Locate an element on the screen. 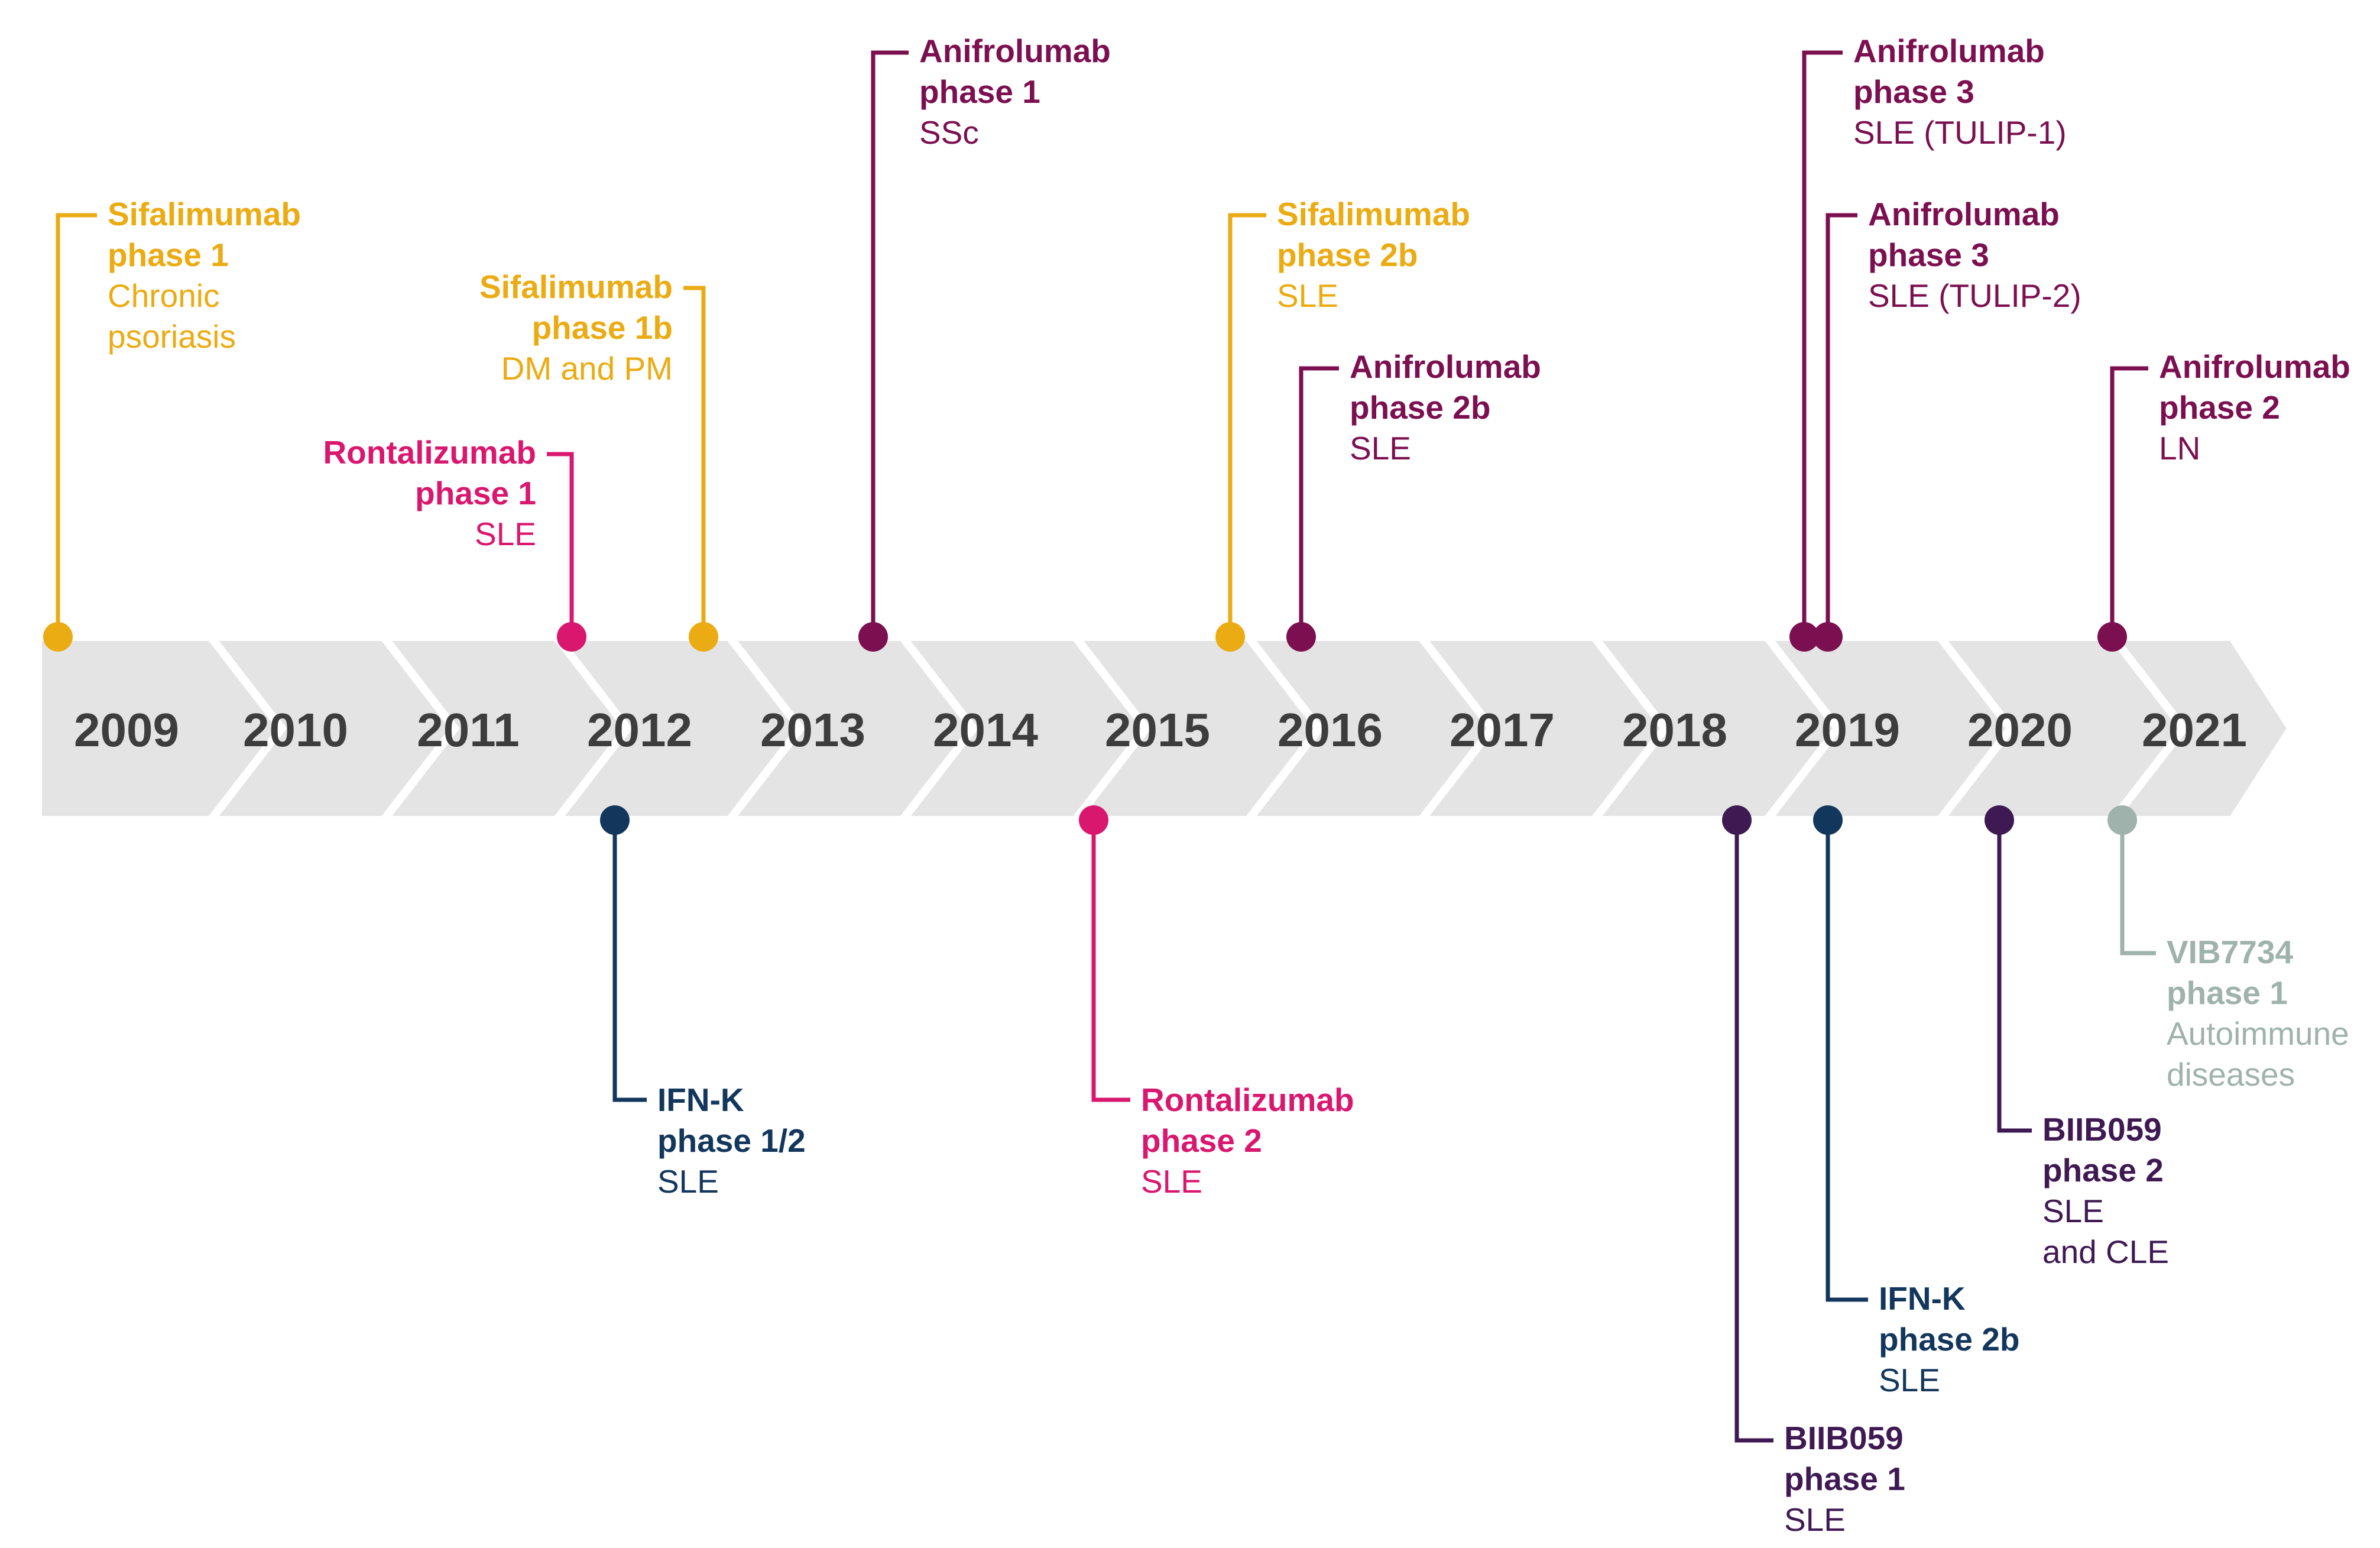 Image resolution: width=2380 pixels, height=1548 pixels. milestone-dot-rontalizumab-ph2 is located at coordinates (1093, 820).